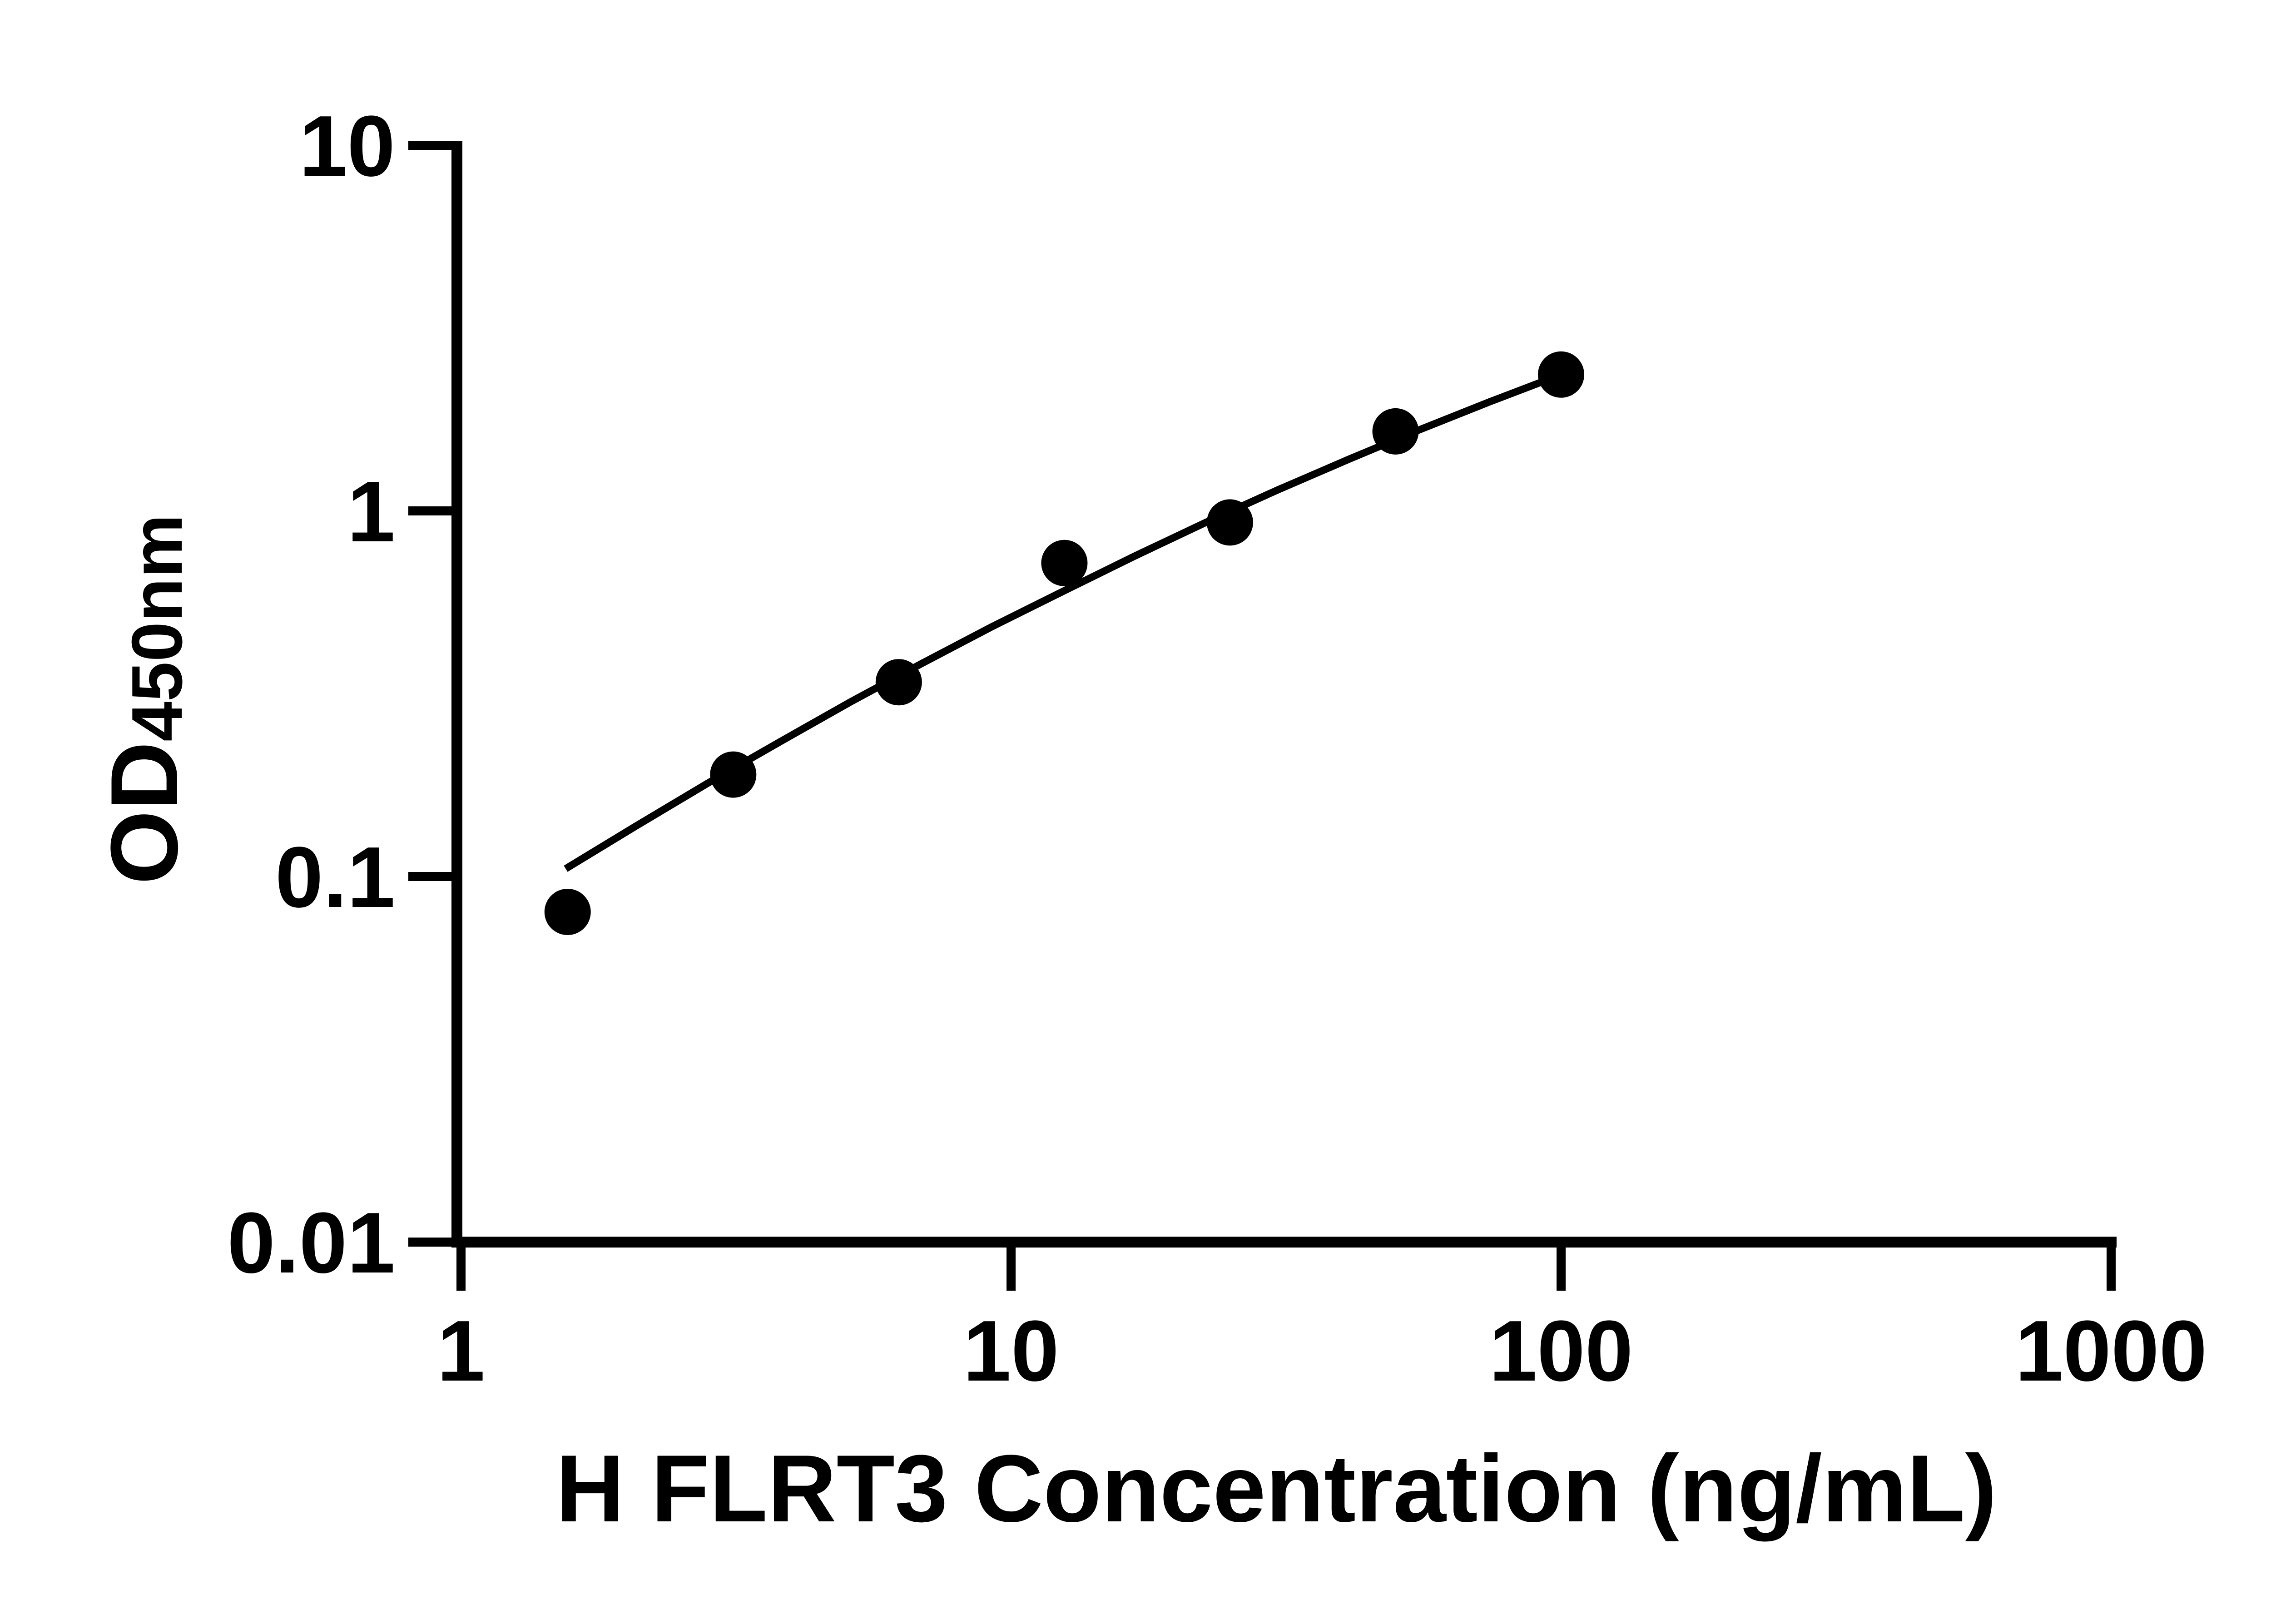 The width and height of the screenshot is (2271, 1624). I want to click on y-axis: 10 1 0.1 0.01, so click(344, 694).